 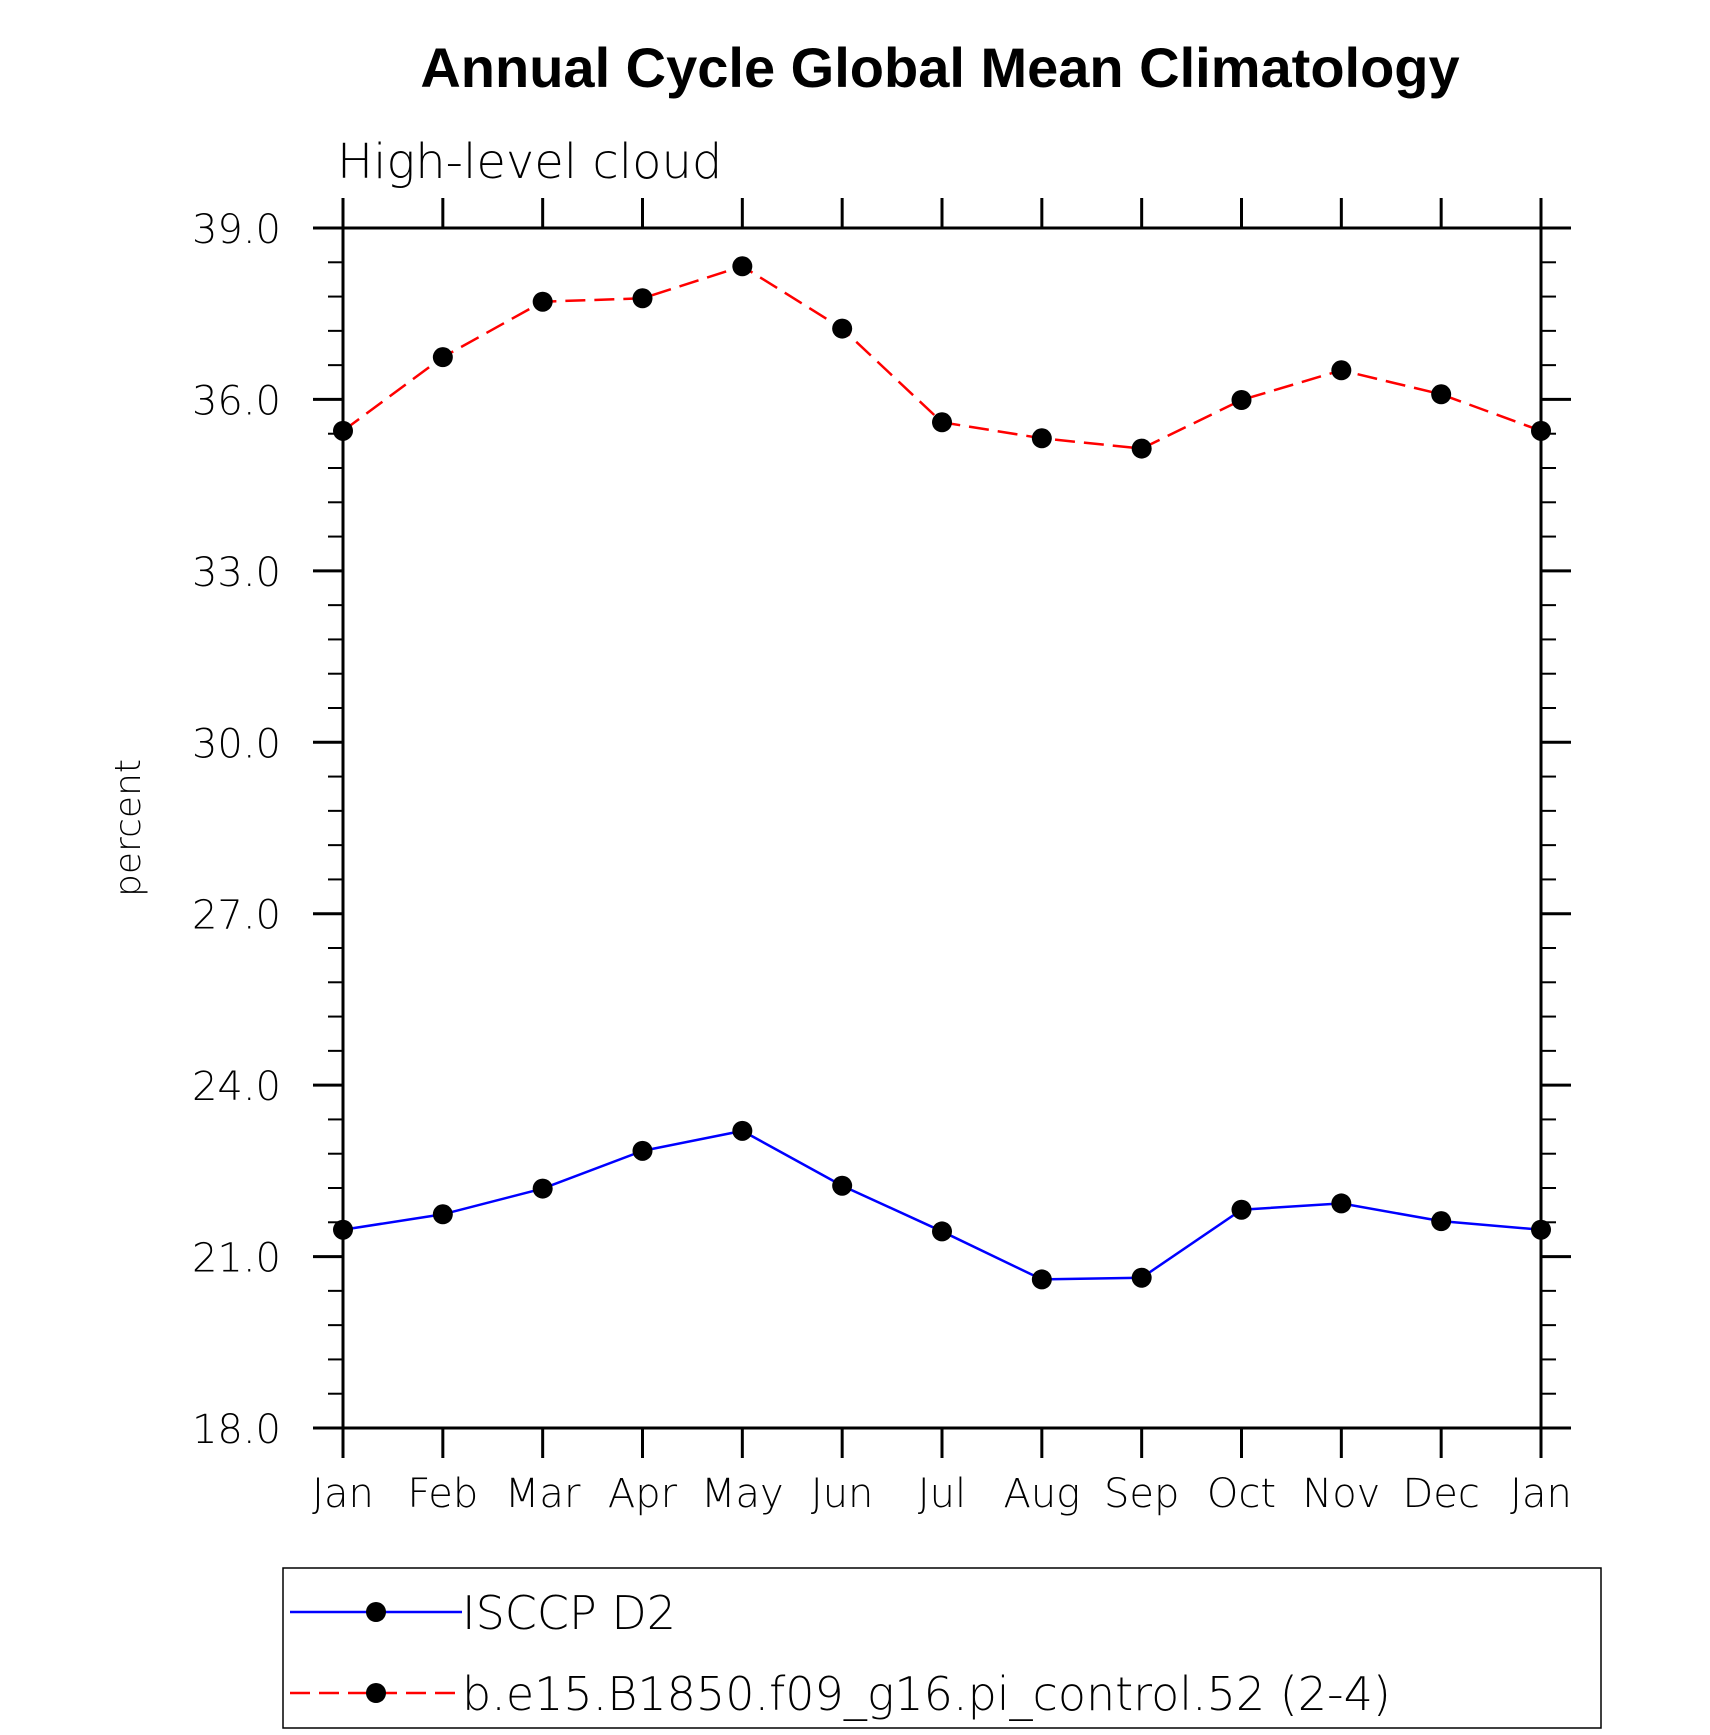 I want to click on y-tick-label: 30.0, so click(x=236, y=744).